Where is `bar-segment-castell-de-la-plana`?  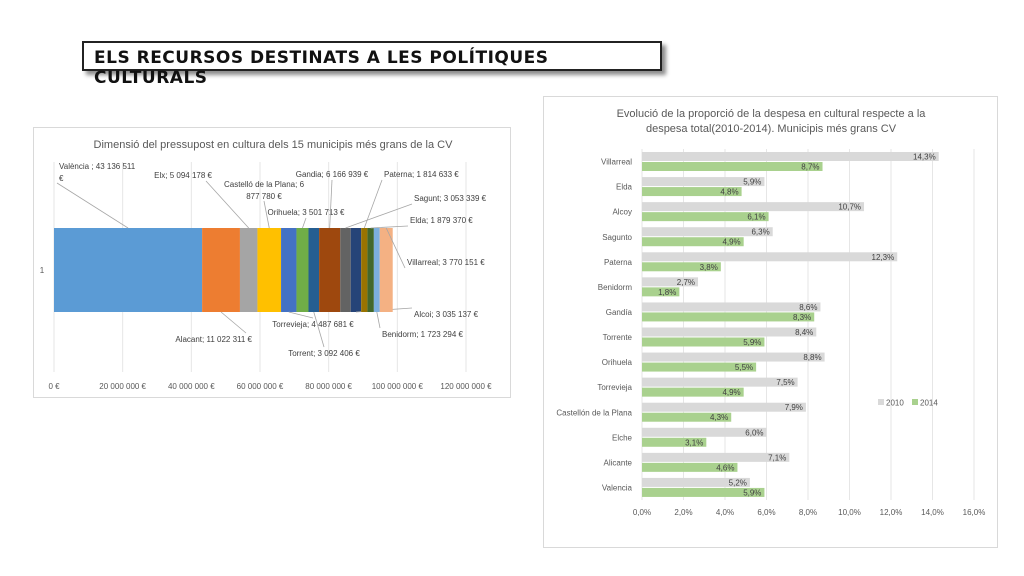 bar-segment-castell-de-la-plana is located at coordinates (269, 270).